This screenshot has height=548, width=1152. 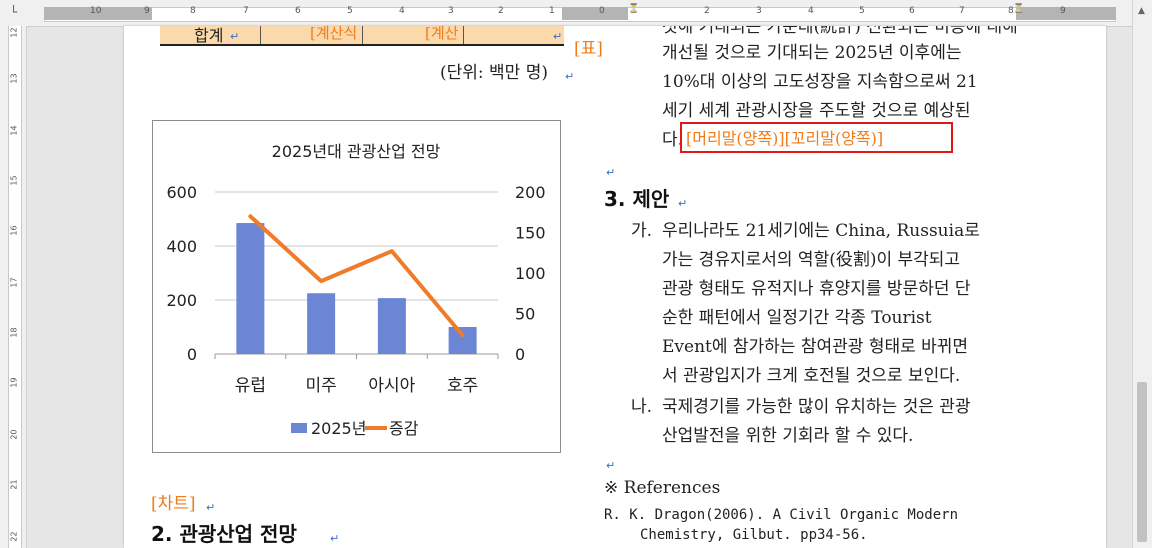 What do you see at coordinates (181, 273) in the screenshot?
I see `chart-left-axis-labels: 600 400 200 0` at bounding box center [181, 273].